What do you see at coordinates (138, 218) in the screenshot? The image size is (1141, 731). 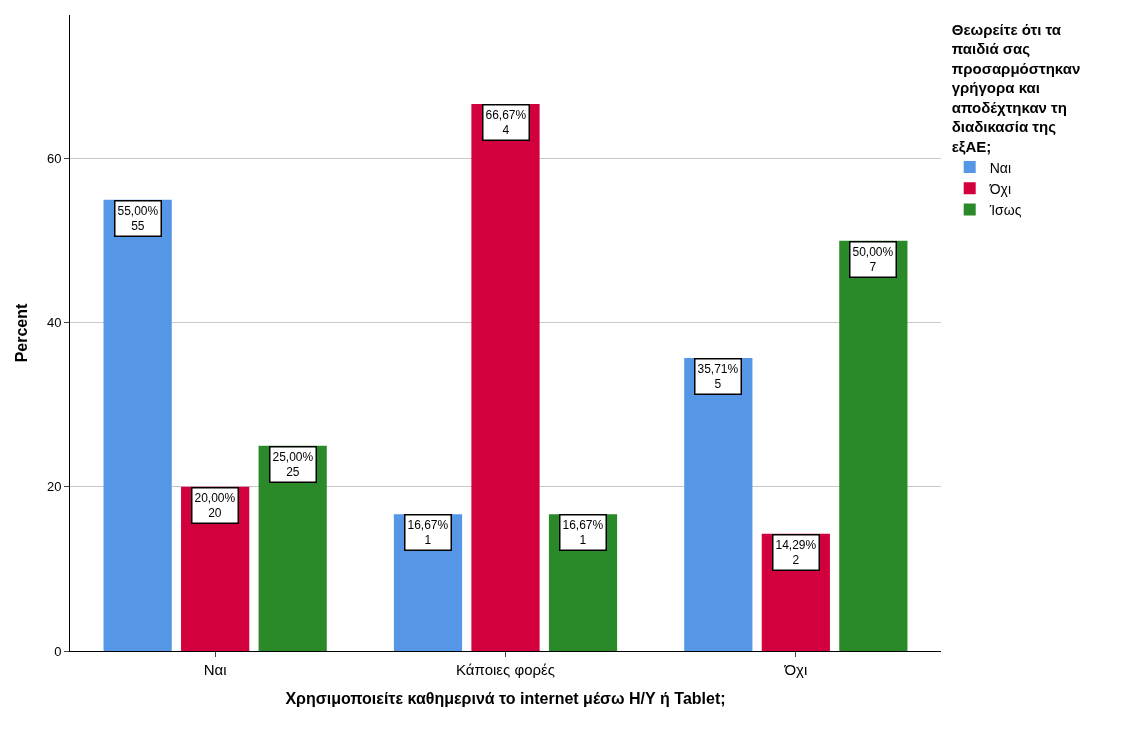 I see `data-label: 55,00% 55` at bounding box center [138, 218].